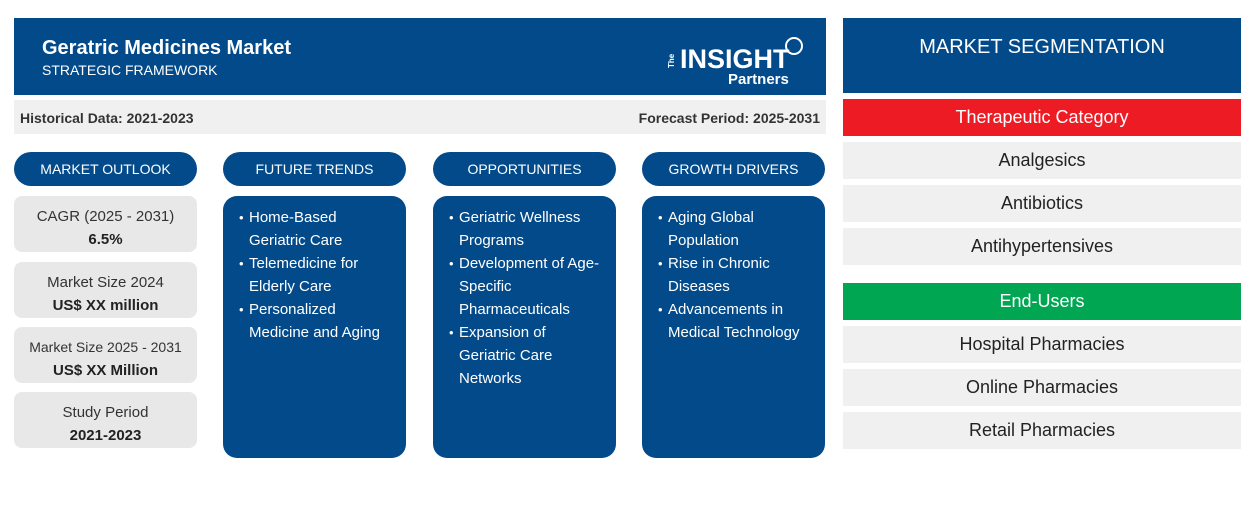  Describe the element at coordinates (105, 370) in the screenshot. I see `outlook-value: US$ XX Million` at that location.